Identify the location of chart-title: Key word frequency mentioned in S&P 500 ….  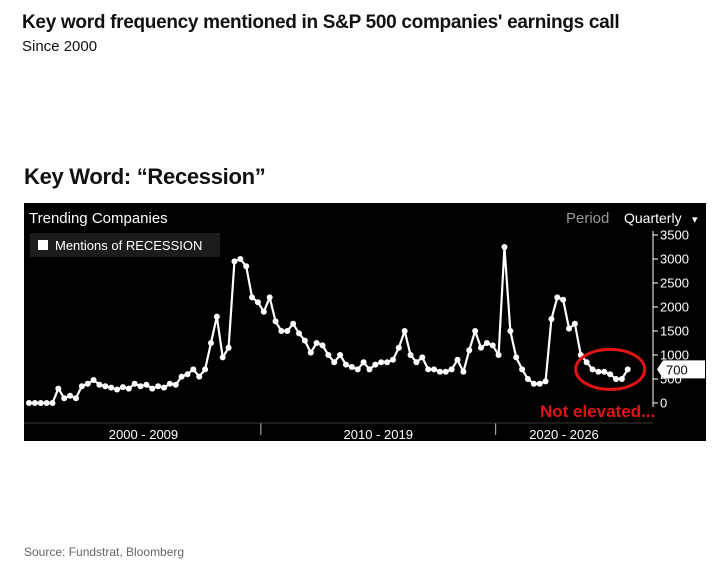
(321, 22).